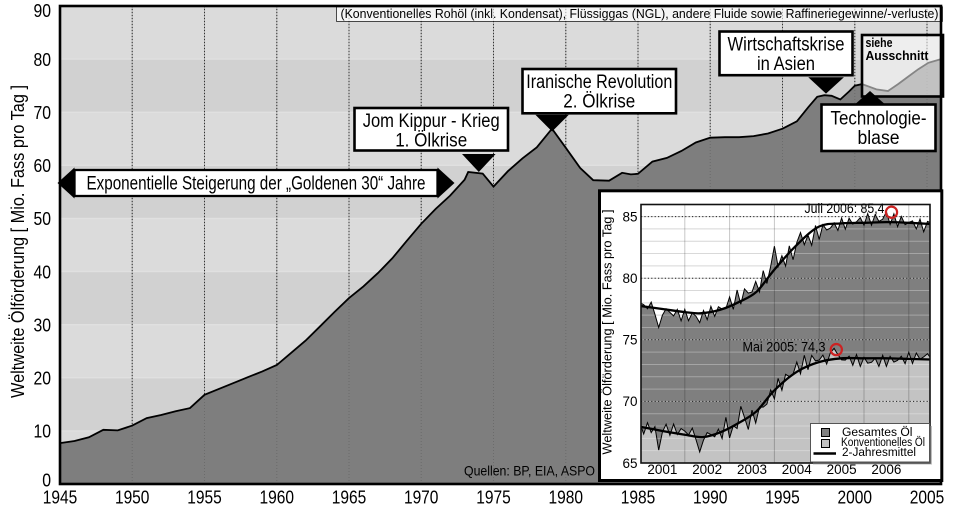 This screenshot has width=960, height=518. What do you see at coordinates (46, 480) in the screenshot?
I see `svg-text: 0` at bounding box center [46, 480].